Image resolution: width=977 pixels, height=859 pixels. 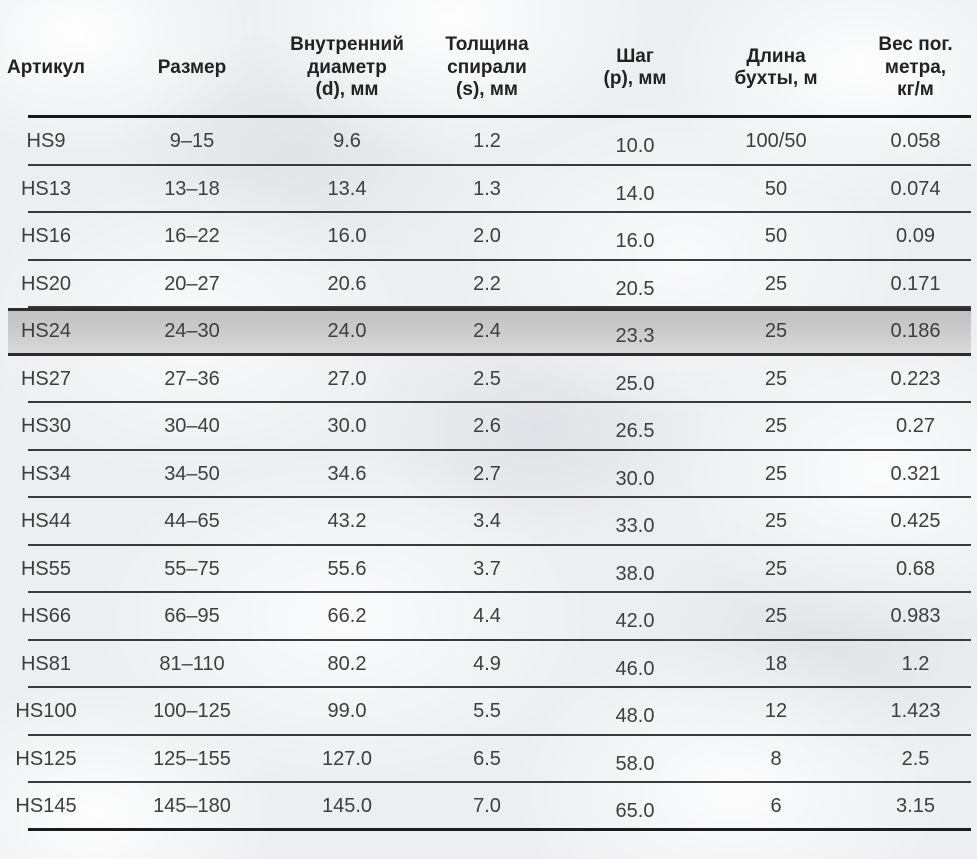 I want to click on cell-value: 30.0, so click(x=635, y=478).